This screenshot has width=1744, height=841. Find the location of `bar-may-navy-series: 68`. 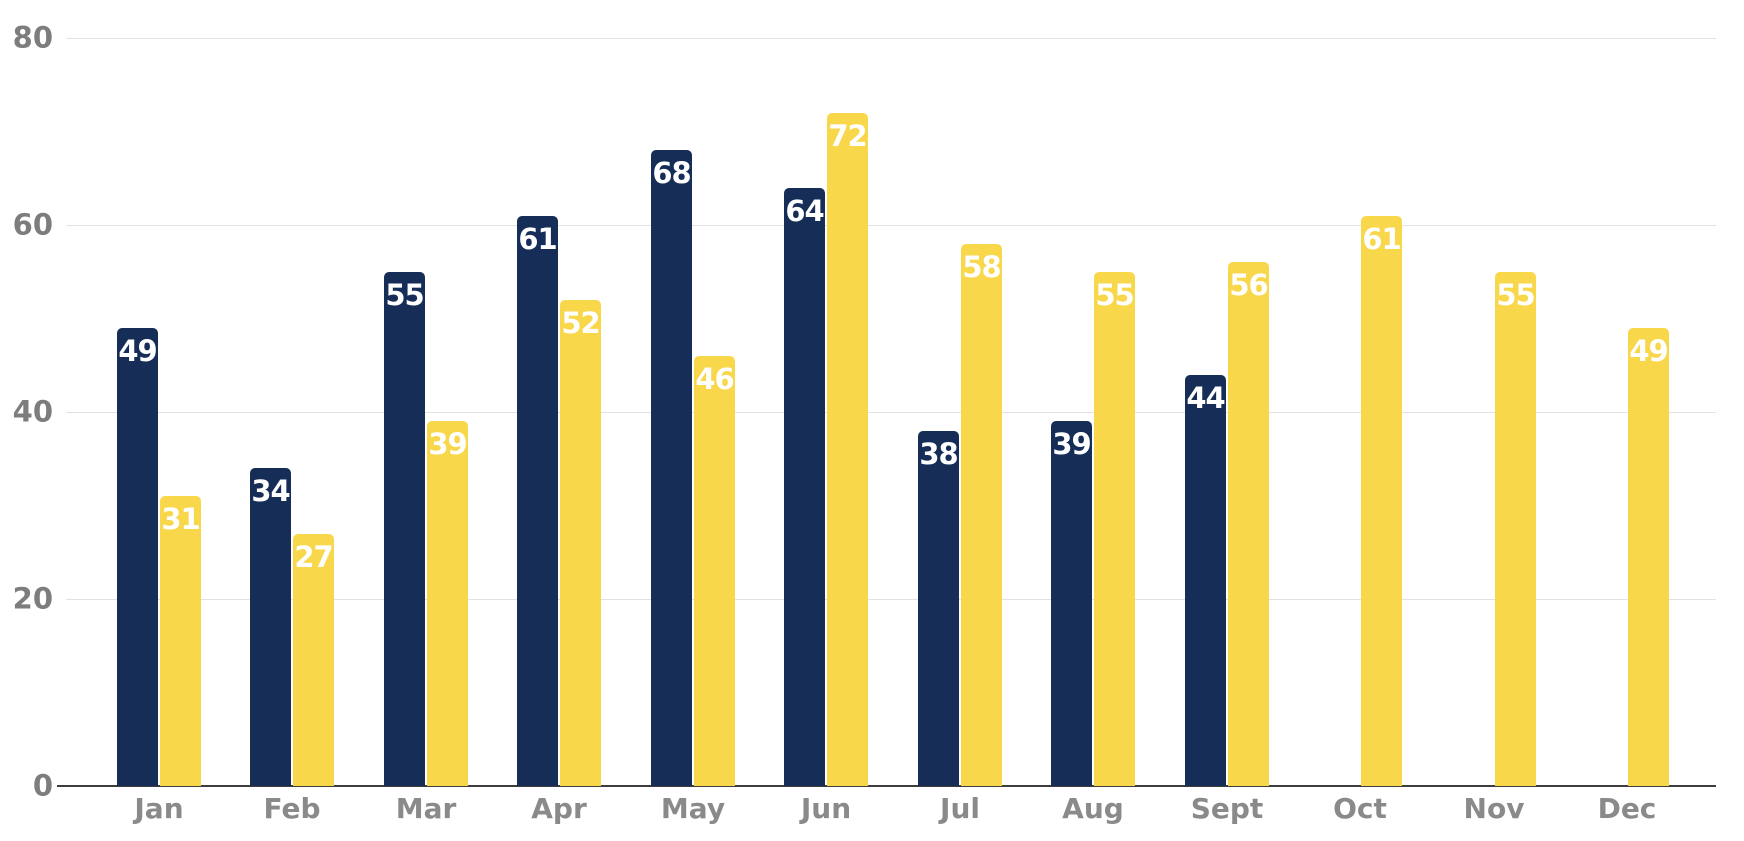

bar-may-navy-series: 68 is located at coordinates (671, 468).